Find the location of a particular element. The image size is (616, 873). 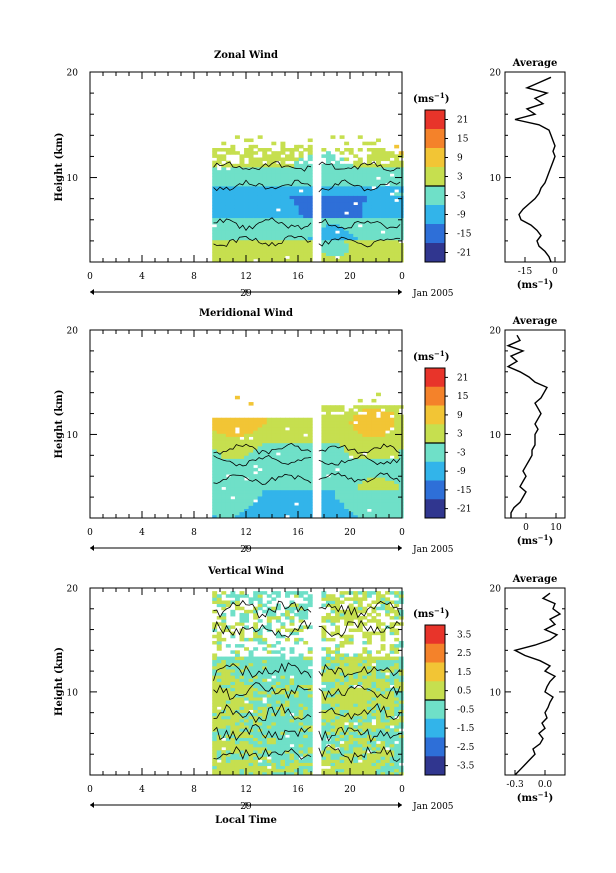

contour-line is located at coordinates (359, 628).